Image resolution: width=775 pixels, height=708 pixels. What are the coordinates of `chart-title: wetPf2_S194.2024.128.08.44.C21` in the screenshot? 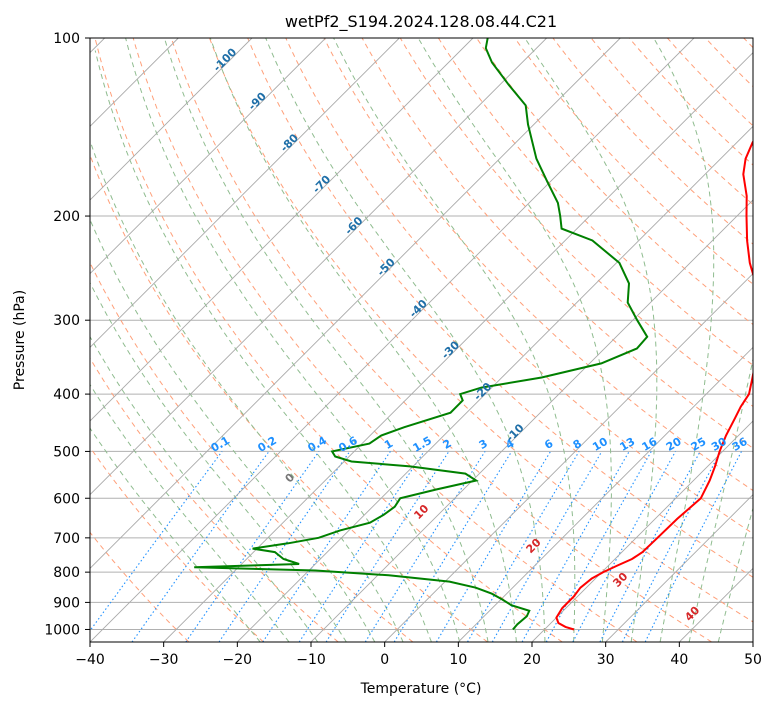 It's located at (421, 22).